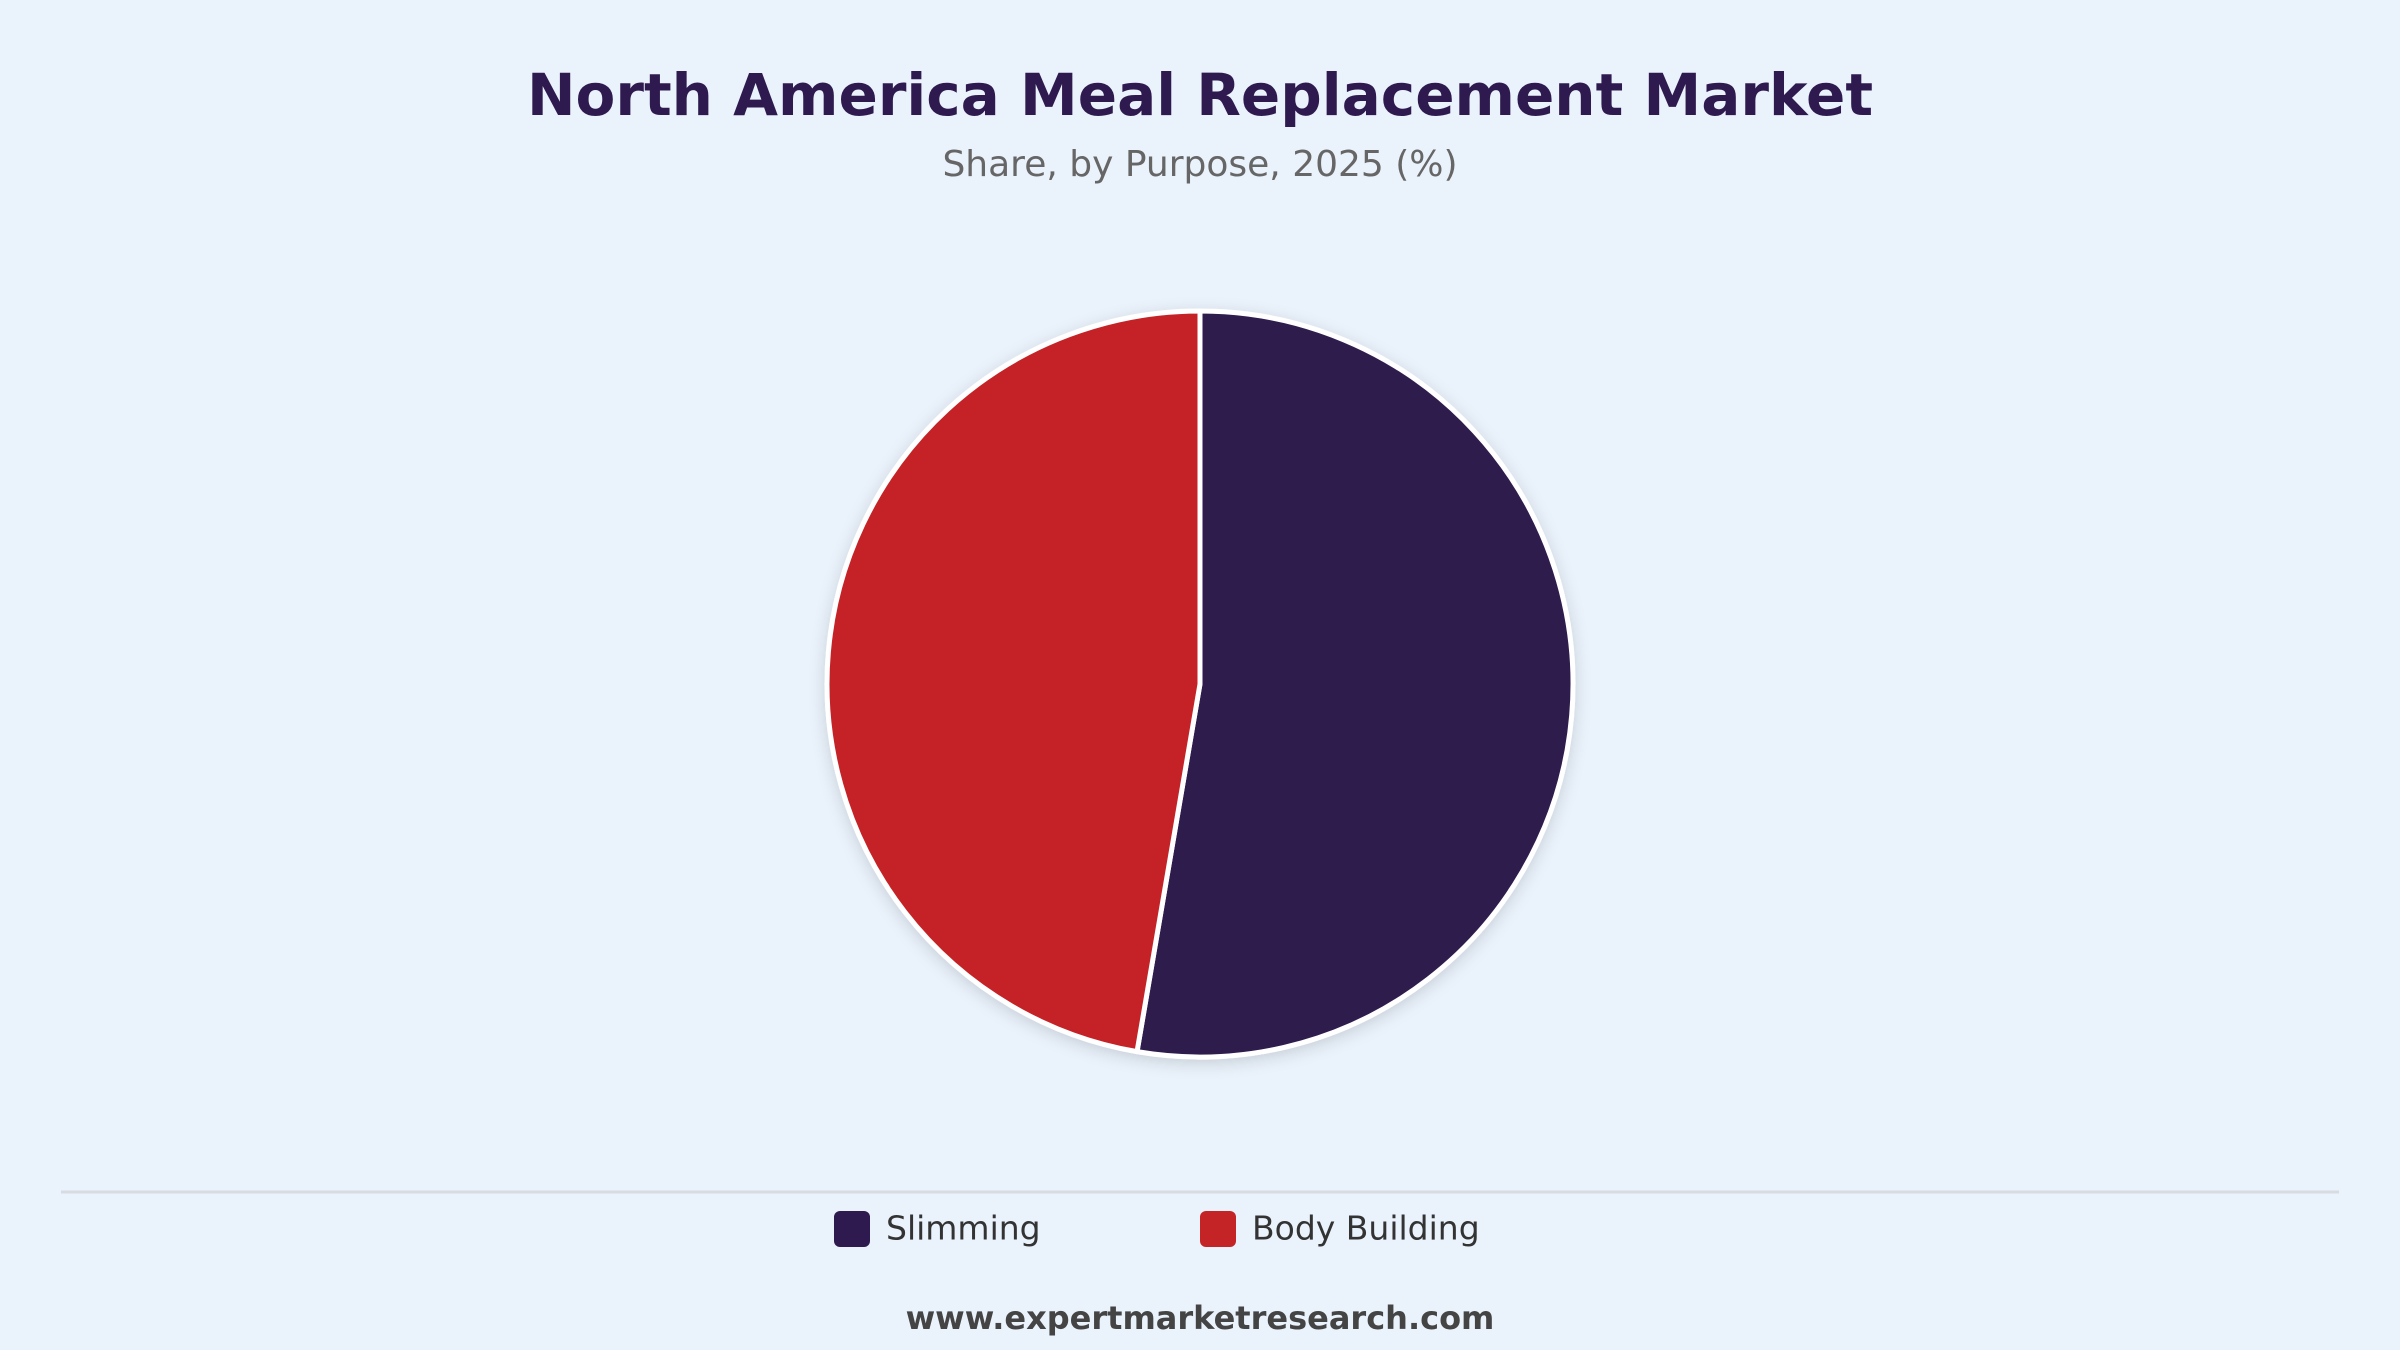  I want to click on legend-label: Slimming, so click(963, 1228).